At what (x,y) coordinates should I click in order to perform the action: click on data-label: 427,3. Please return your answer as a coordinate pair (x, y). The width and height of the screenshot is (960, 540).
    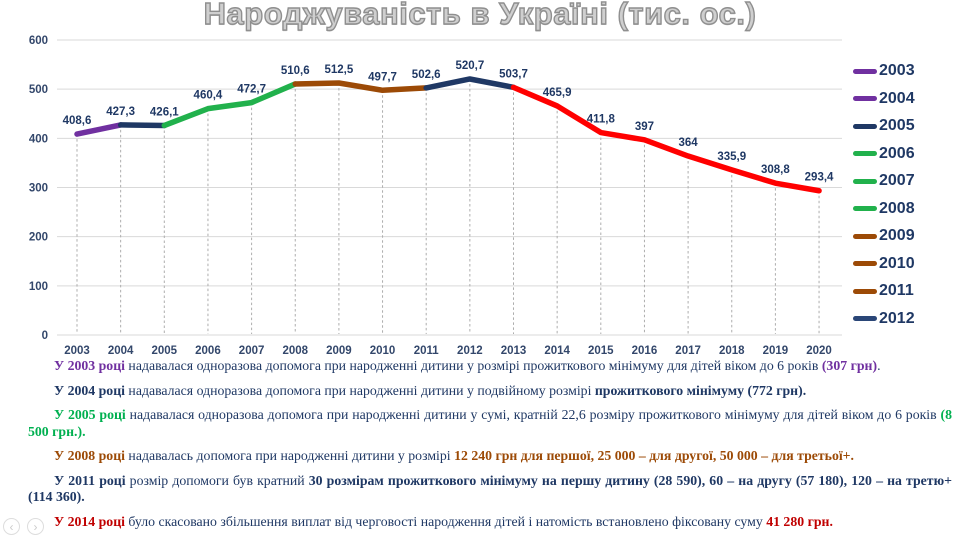
    Looking at the image, I should click on (120, 112).